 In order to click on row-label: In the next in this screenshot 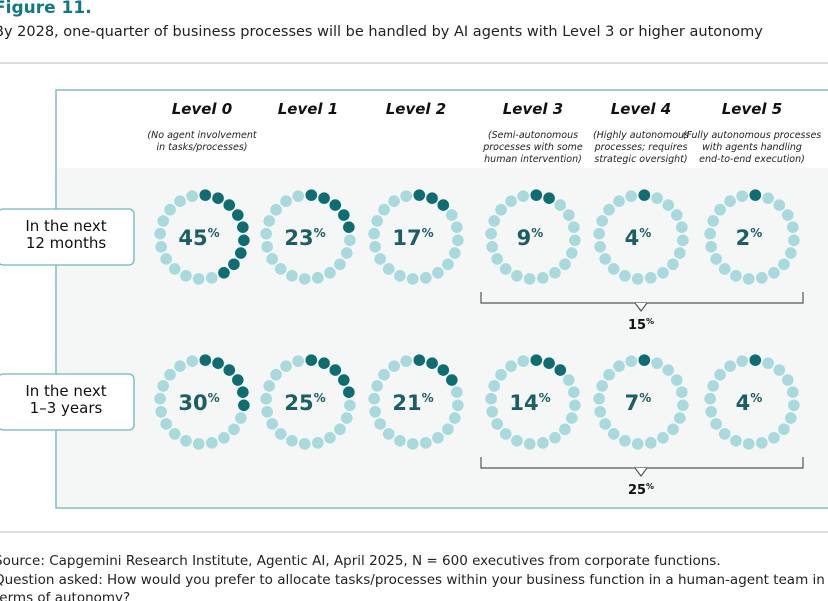, I will do `click(65, 226)`.